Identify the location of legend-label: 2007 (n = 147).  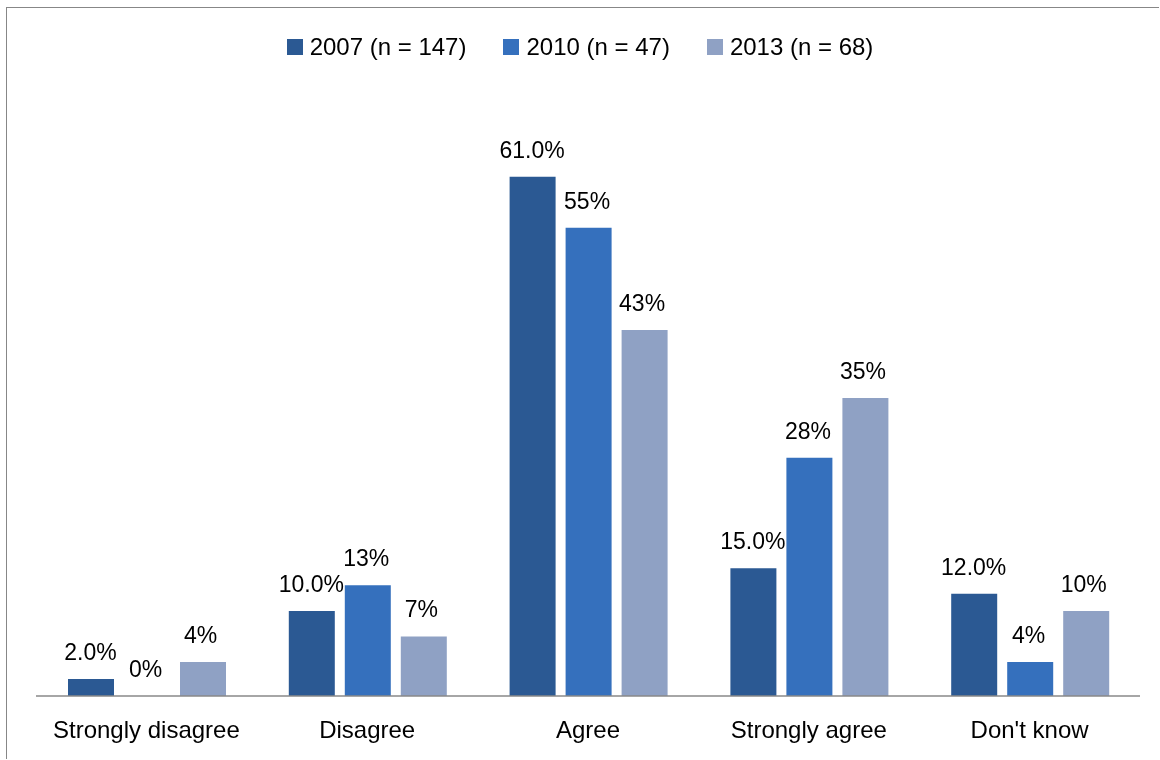
(388, 47).